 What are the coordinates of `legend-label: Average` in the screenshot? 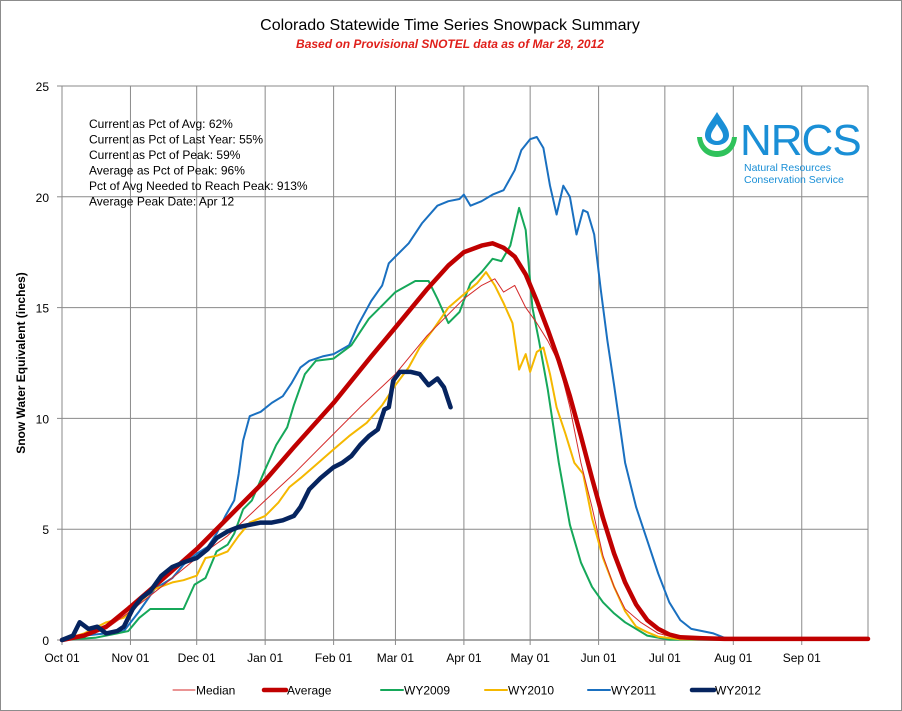 It's located at (309, 691).